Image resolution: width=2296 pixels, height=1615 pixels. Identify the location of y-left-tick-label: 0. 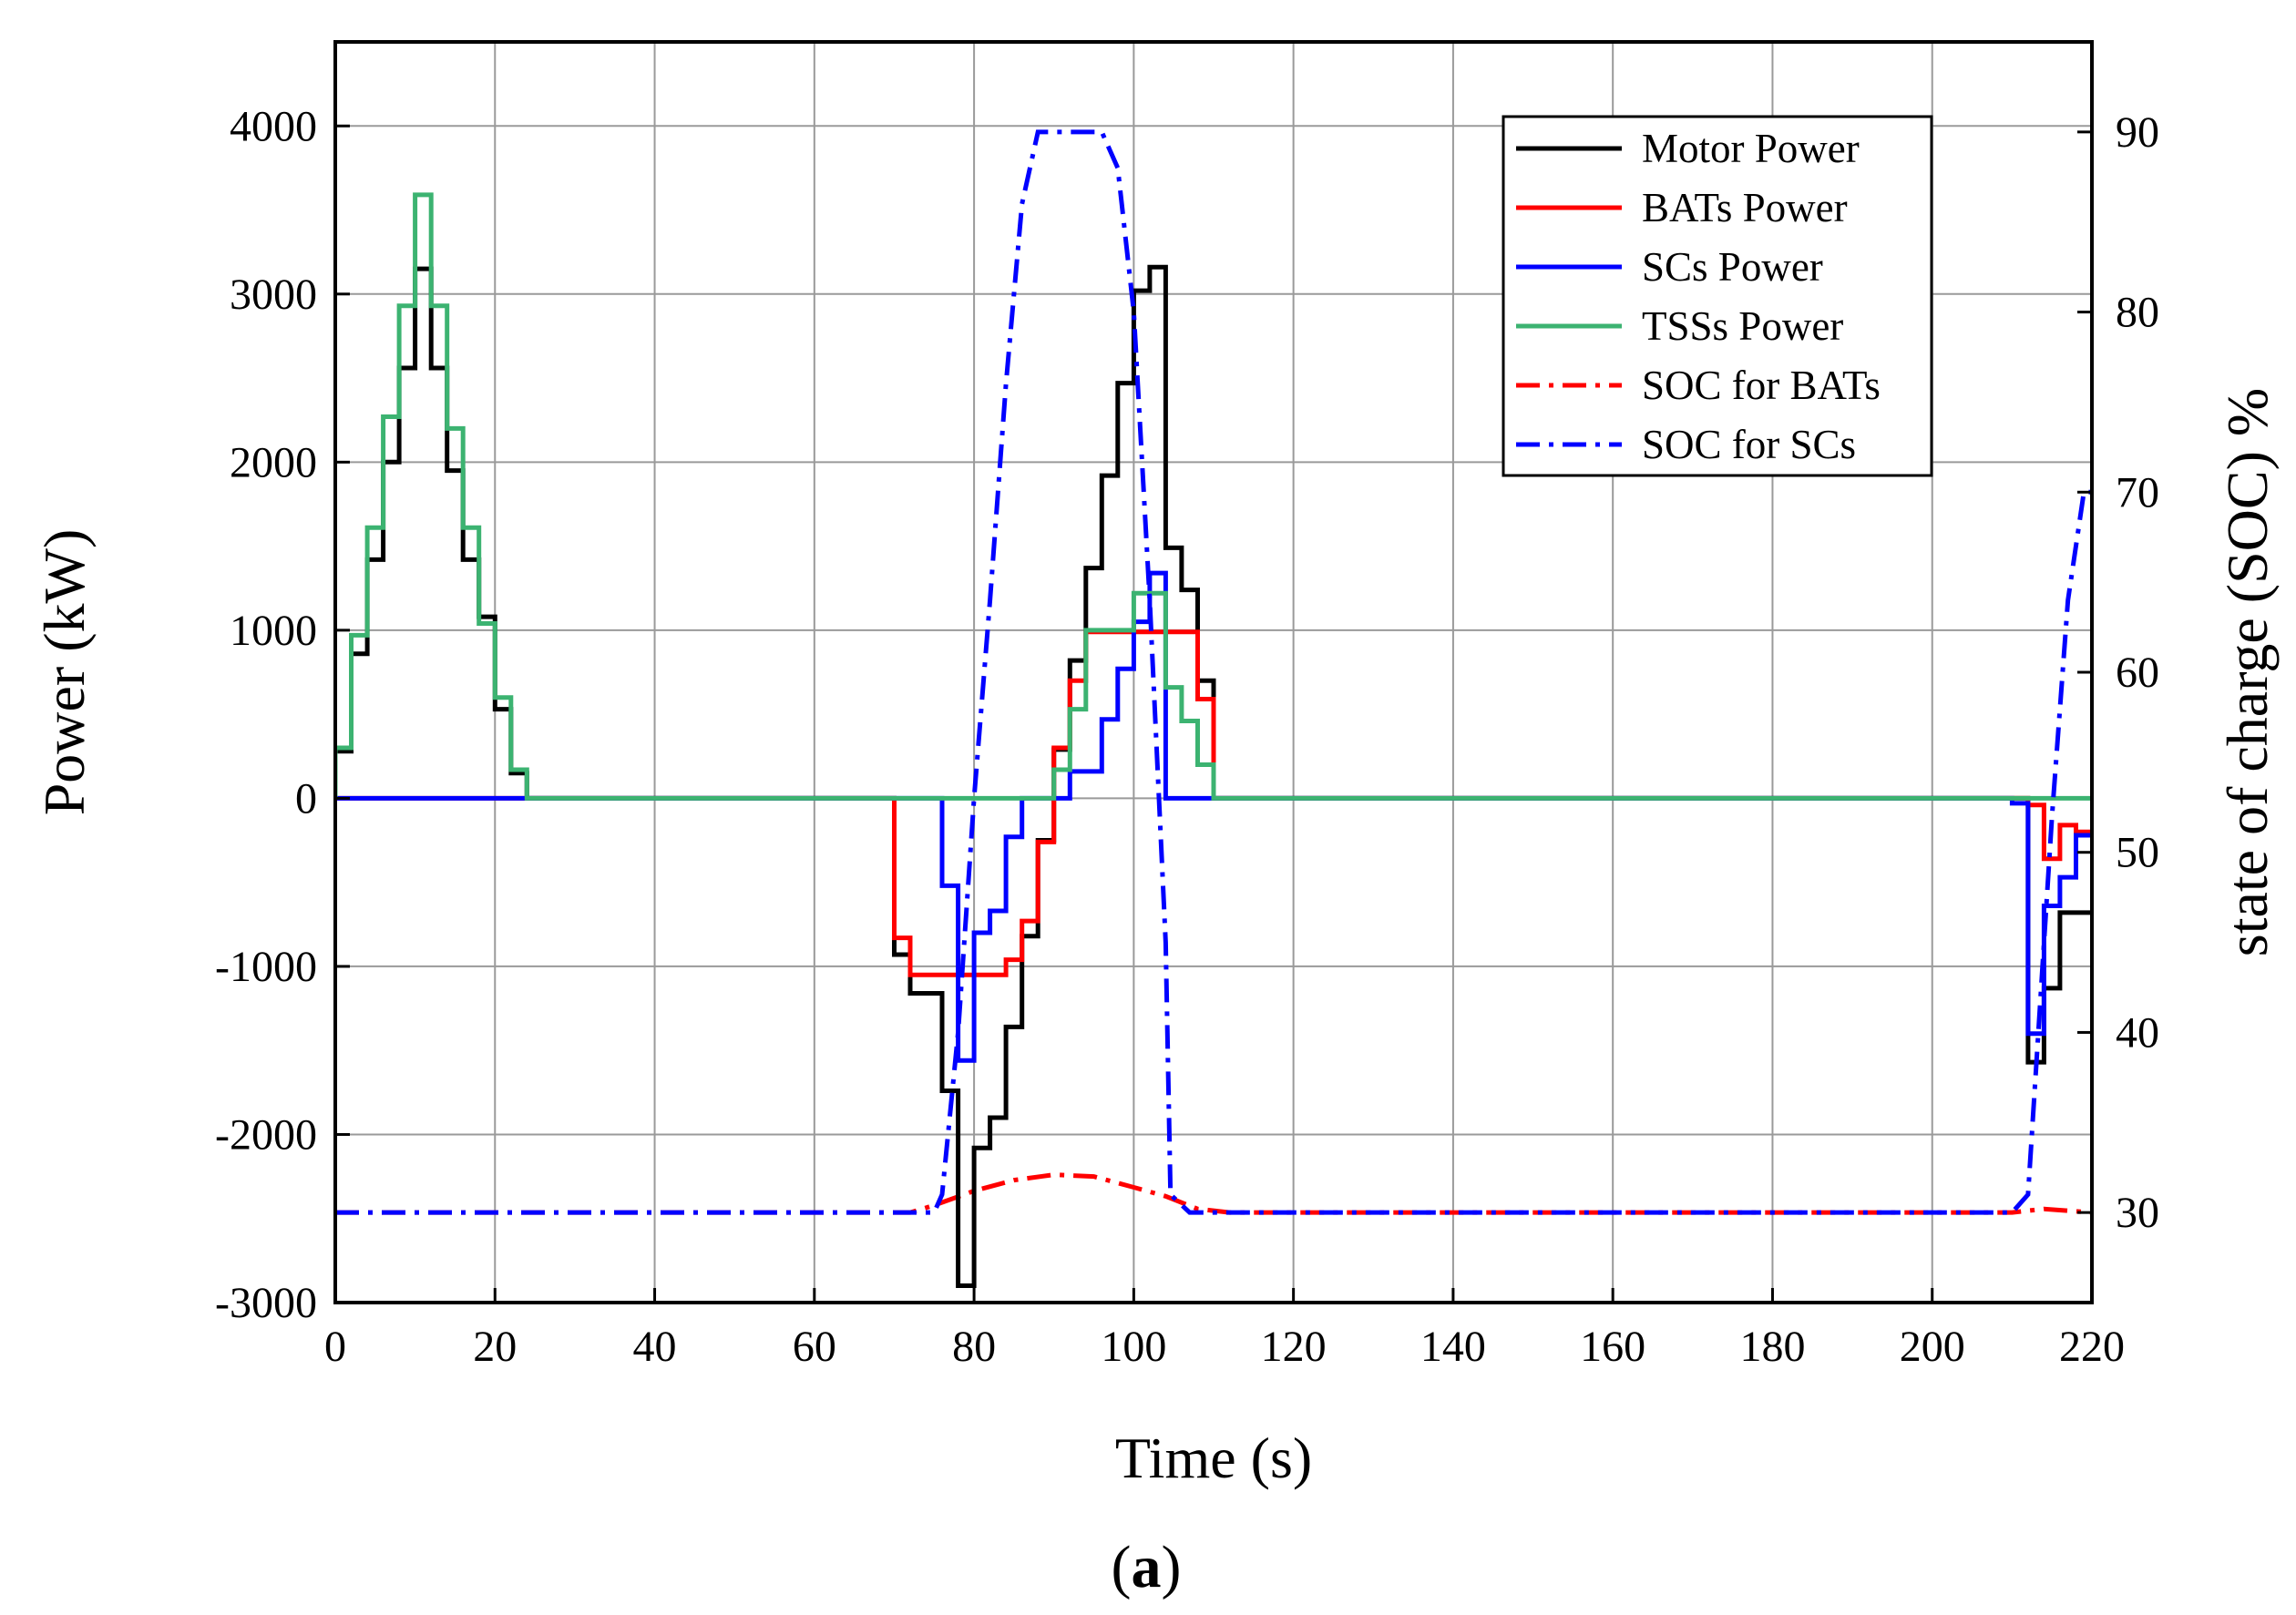
(306, 799).